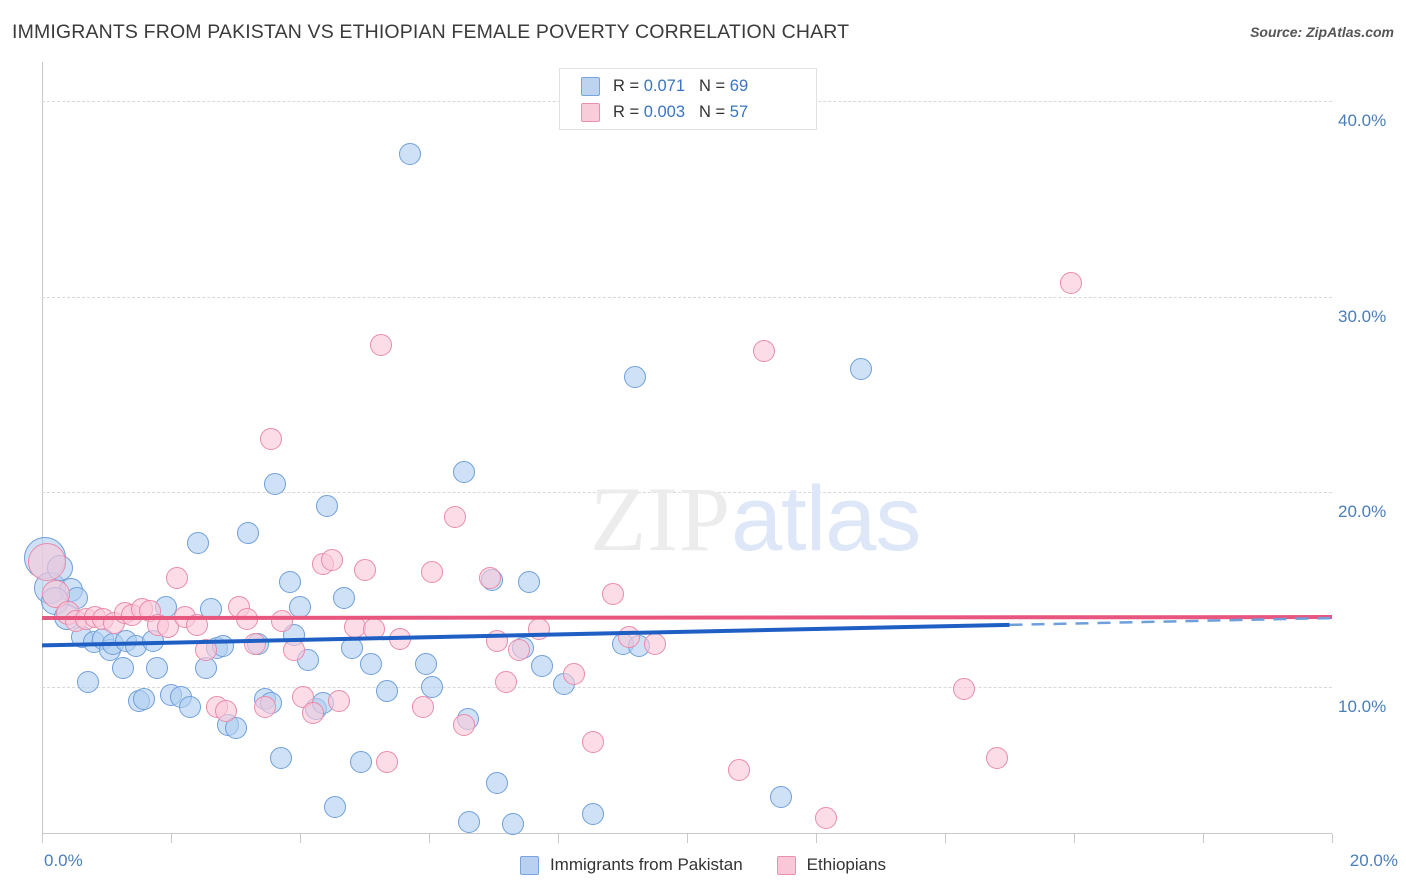  What do you see at coordinates (590, 112) in the screenshot?
I see `legend-swatch-ethiopians` at bounding box center [590, 112].